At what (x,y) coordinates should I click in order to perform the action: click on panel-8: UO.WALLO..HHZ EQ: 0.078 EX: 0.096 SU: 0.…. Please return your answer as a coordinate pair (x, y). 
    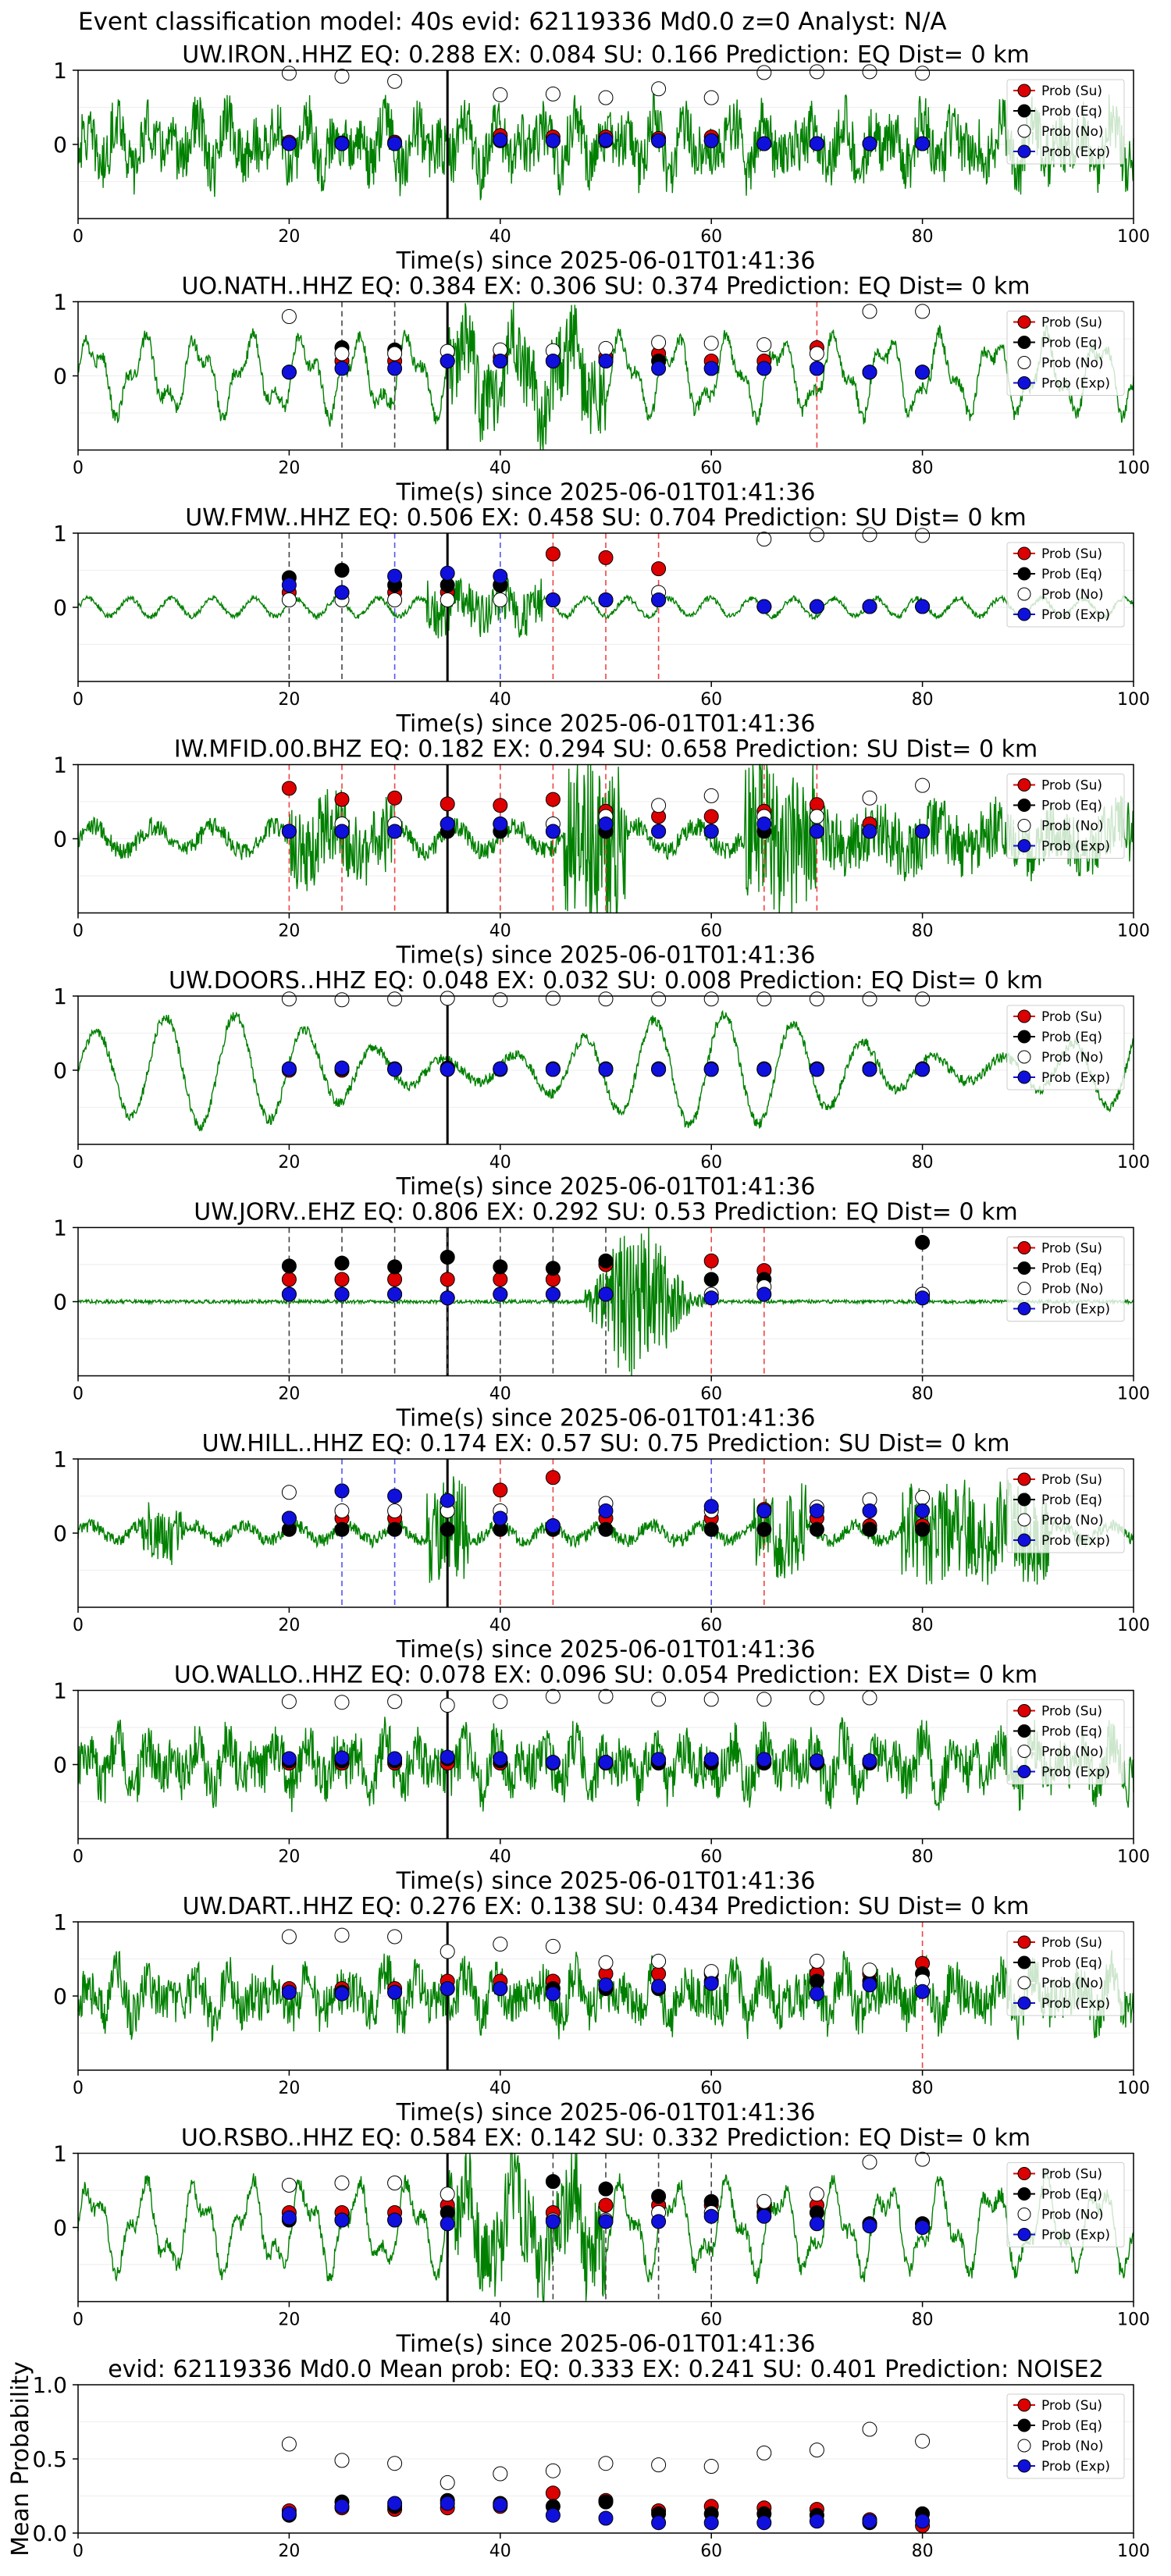
    Looking at the image, I should click on (601, 1778).